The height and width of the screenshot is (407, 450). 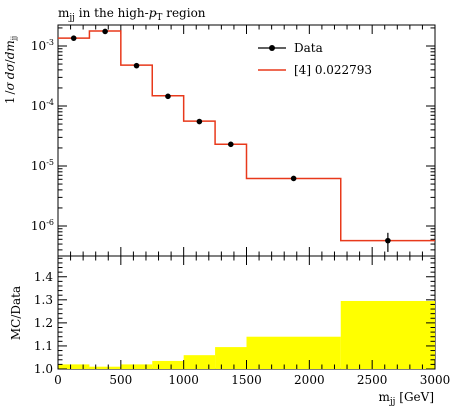 I want to click on legend-label-mc: [4] 0.022793, so click(x=333, y=70).